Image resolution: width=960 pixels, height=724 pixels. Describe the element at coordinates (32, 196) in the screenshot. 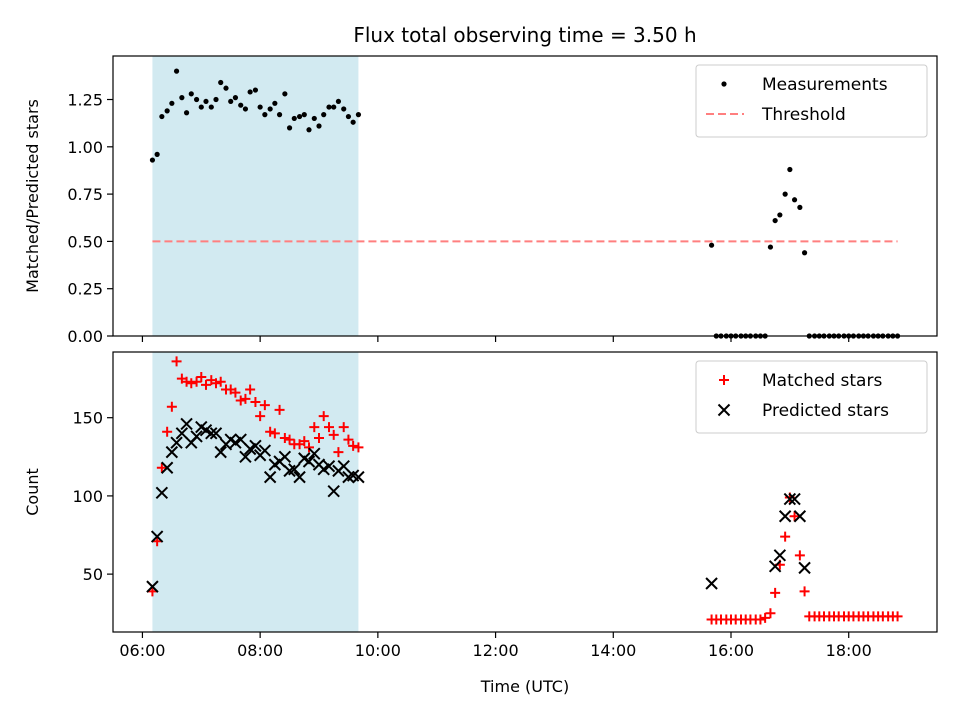

I see `top-panel-y-label: Matched/Predicted stars` at that location.